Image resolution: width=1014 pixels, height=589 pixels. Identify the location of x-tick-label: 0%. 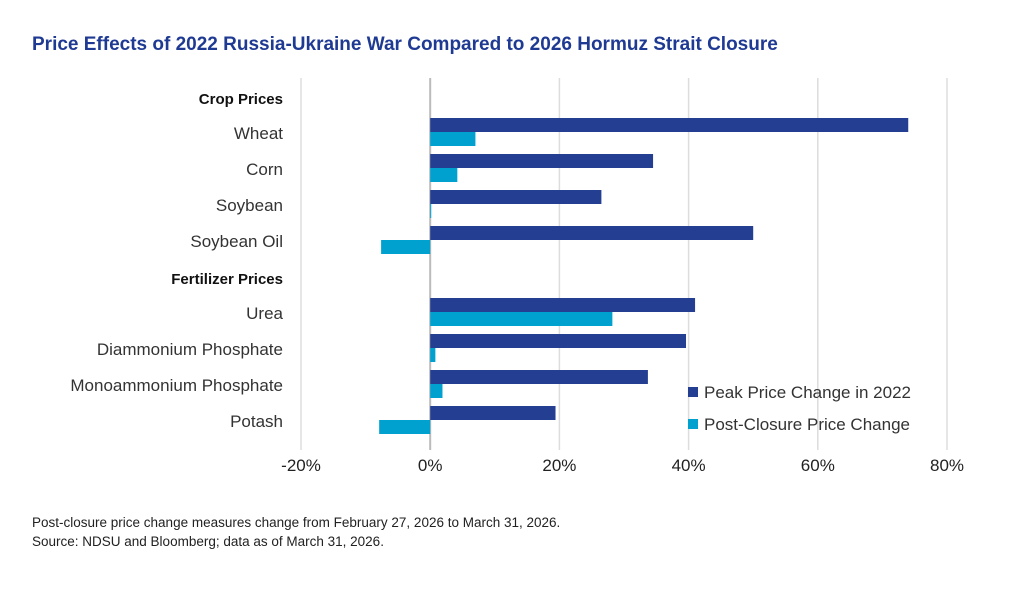
(430, 465).